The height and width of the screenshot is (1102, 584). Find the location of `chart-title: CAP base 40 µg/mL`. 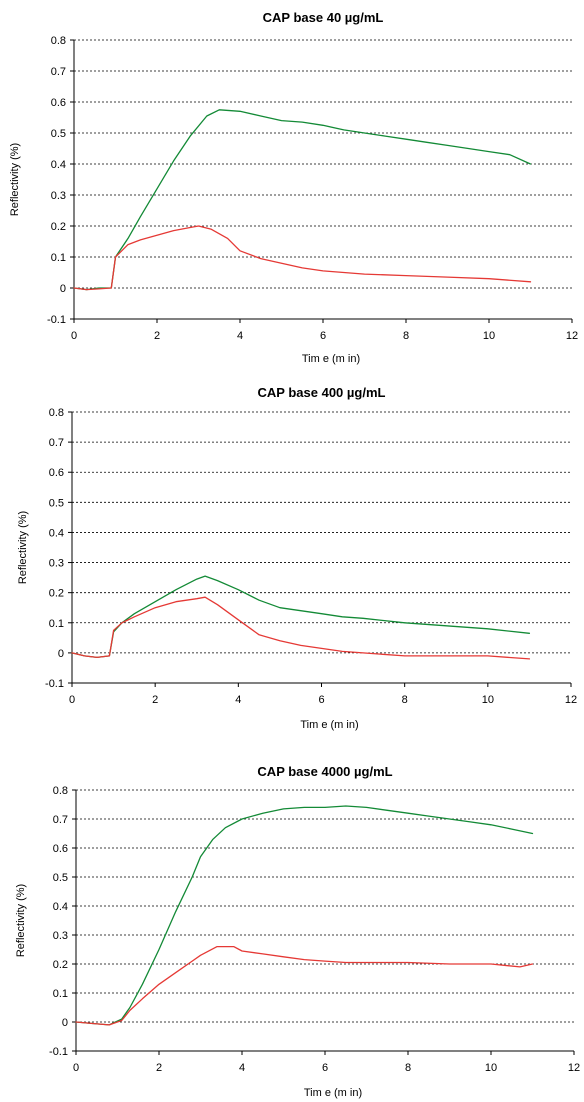

chart-title: CAP base 40 µg/mL is located at coordinates (323, 17).